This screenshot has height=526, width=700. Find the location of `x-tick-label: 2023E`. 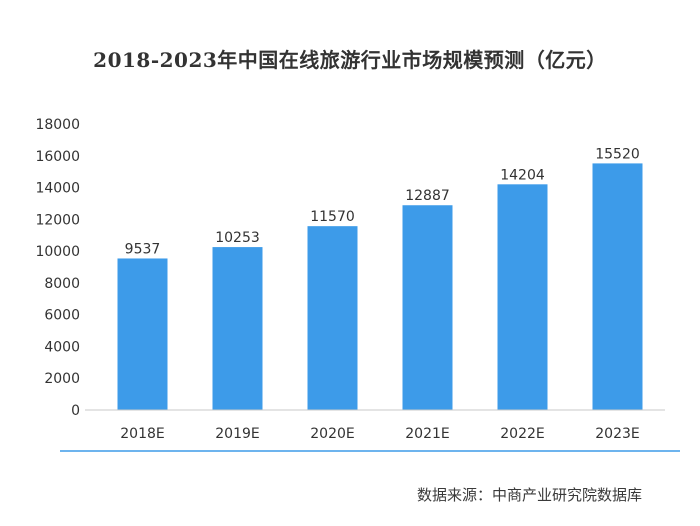

x-tick-label: 2023E is located at coordinates (617, 434).